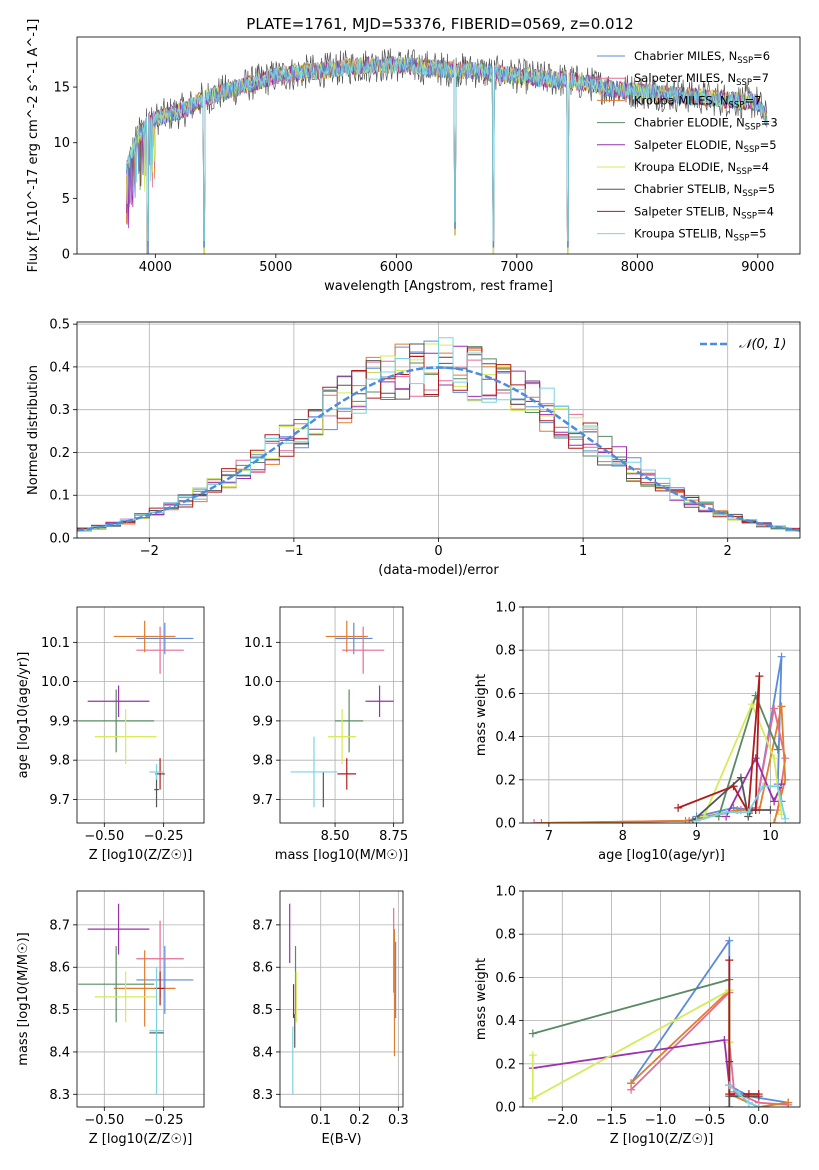 This screenshot has width=819, height=1170. I want to click on x-axis-label: Z [log10(Z/Z☉)], so click(141, 1139).